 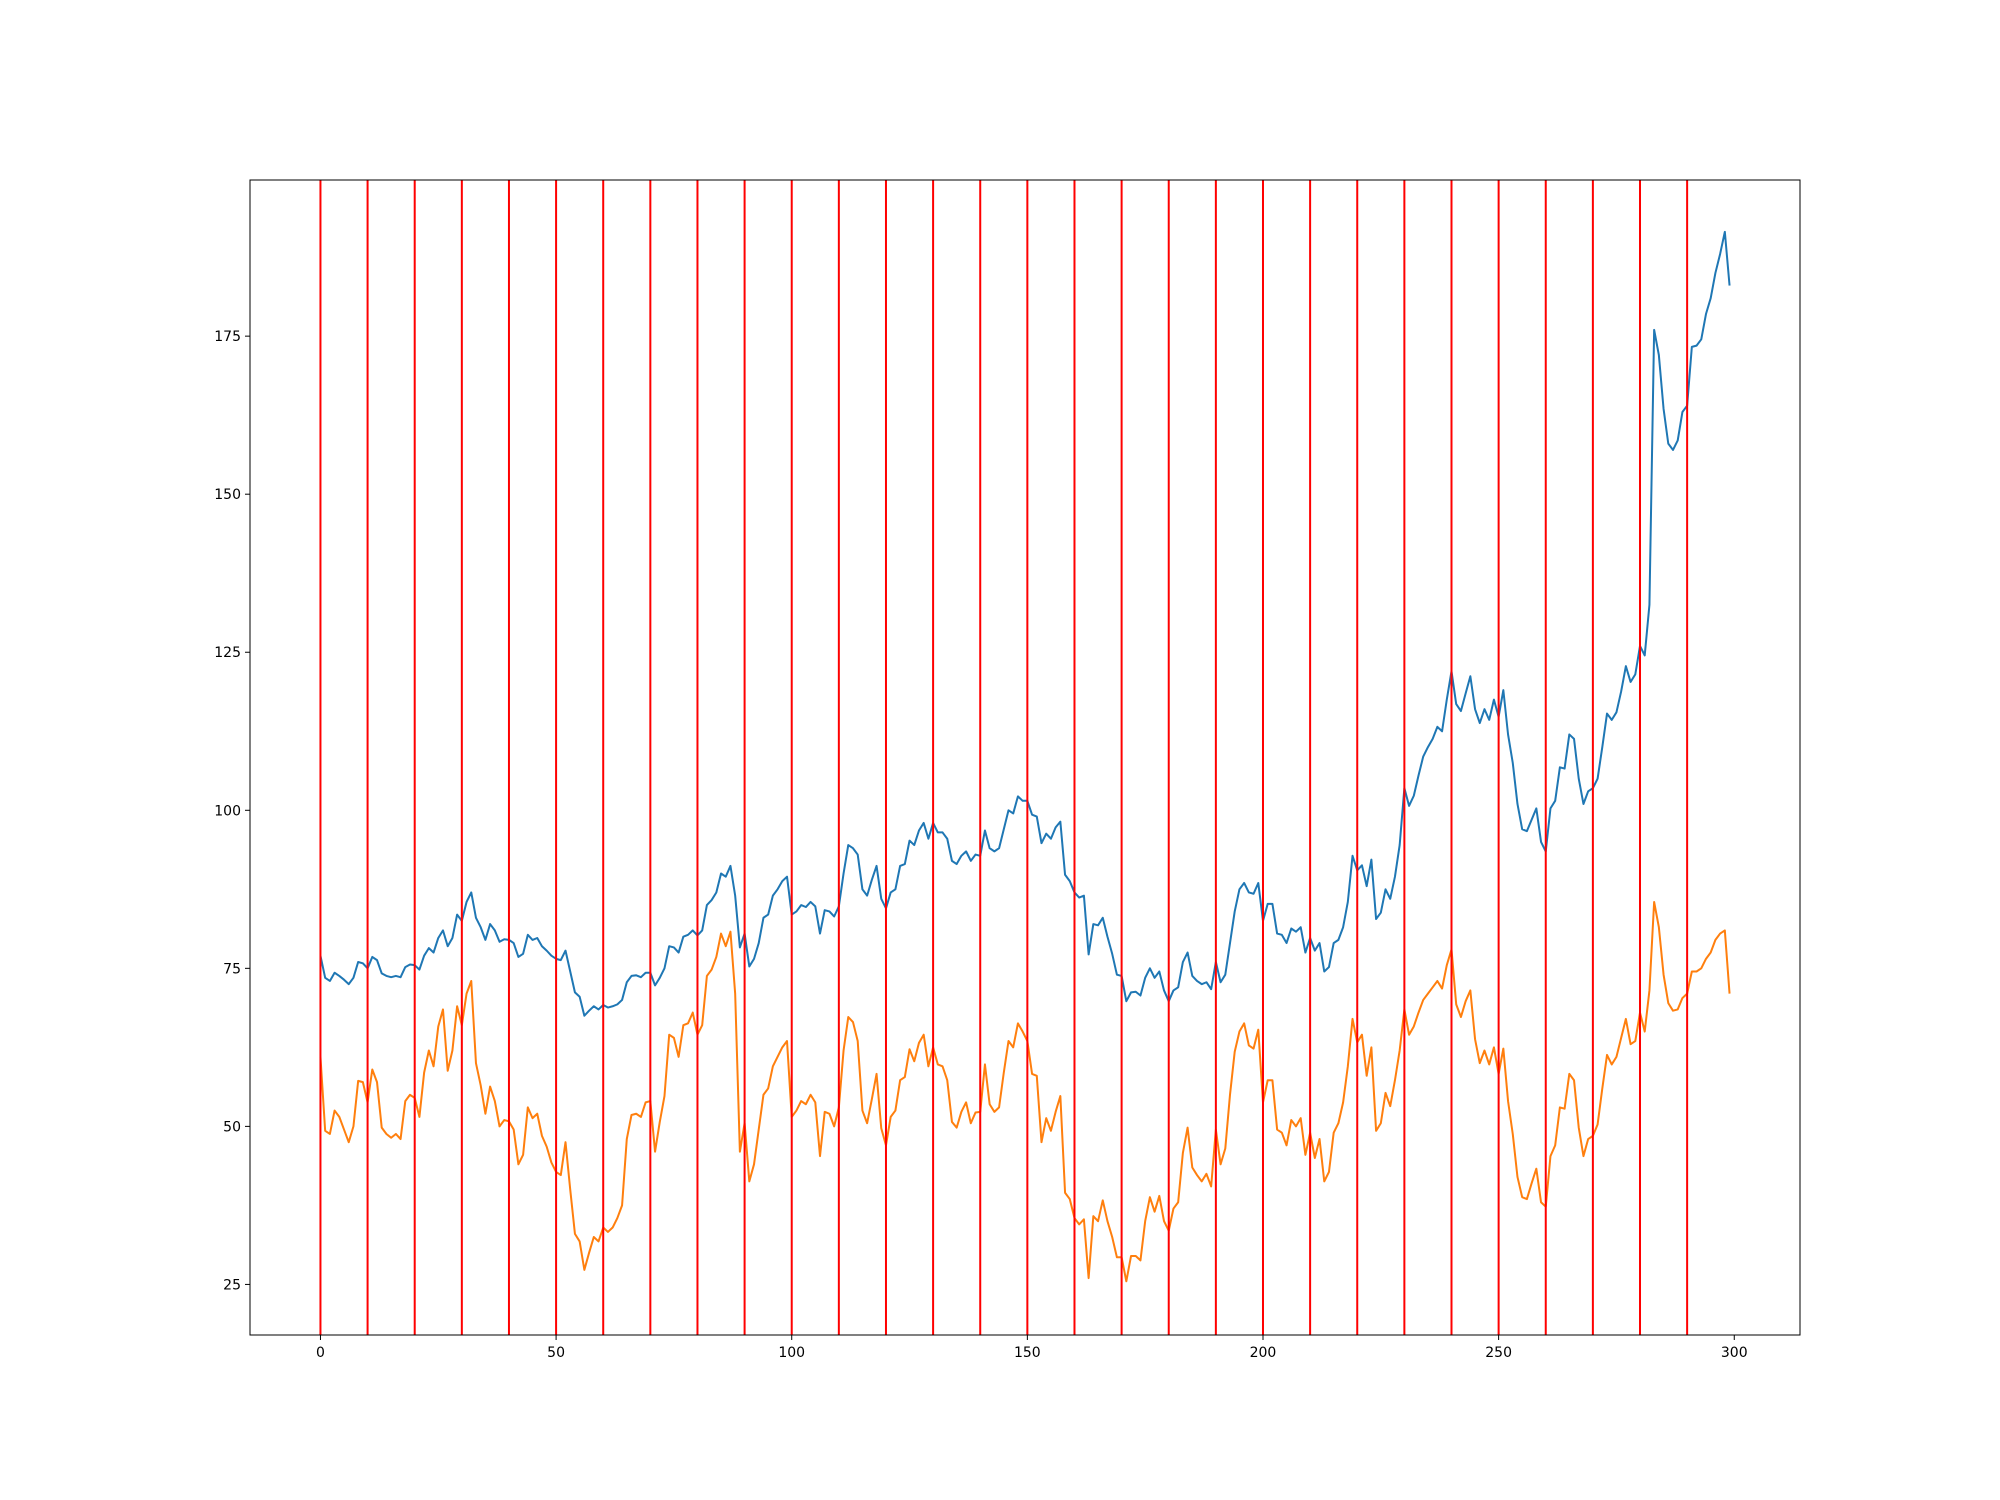 I want to click on y-tick-label: 100, so click(x=227, y=811).